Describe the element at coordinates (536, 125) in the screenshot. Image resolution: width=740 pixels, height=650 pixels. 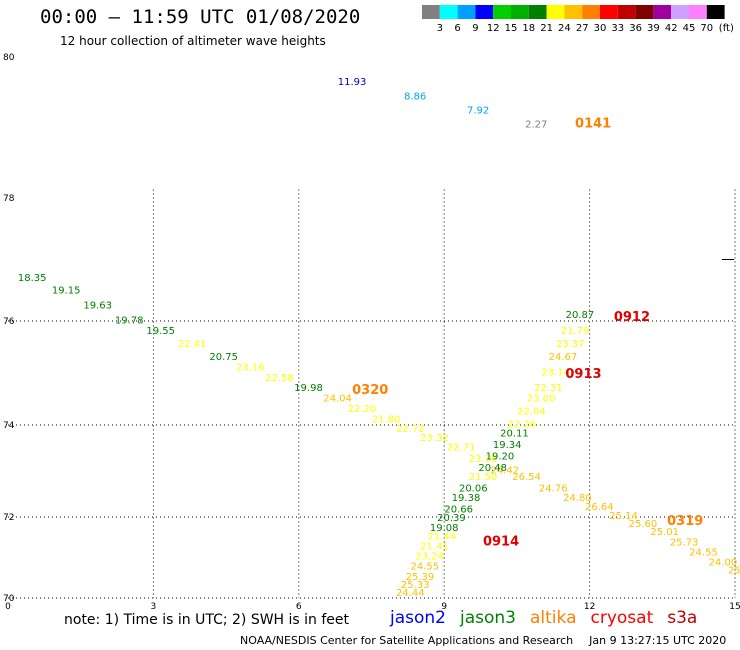
I see `wave-height-point: 2.27` at that location.